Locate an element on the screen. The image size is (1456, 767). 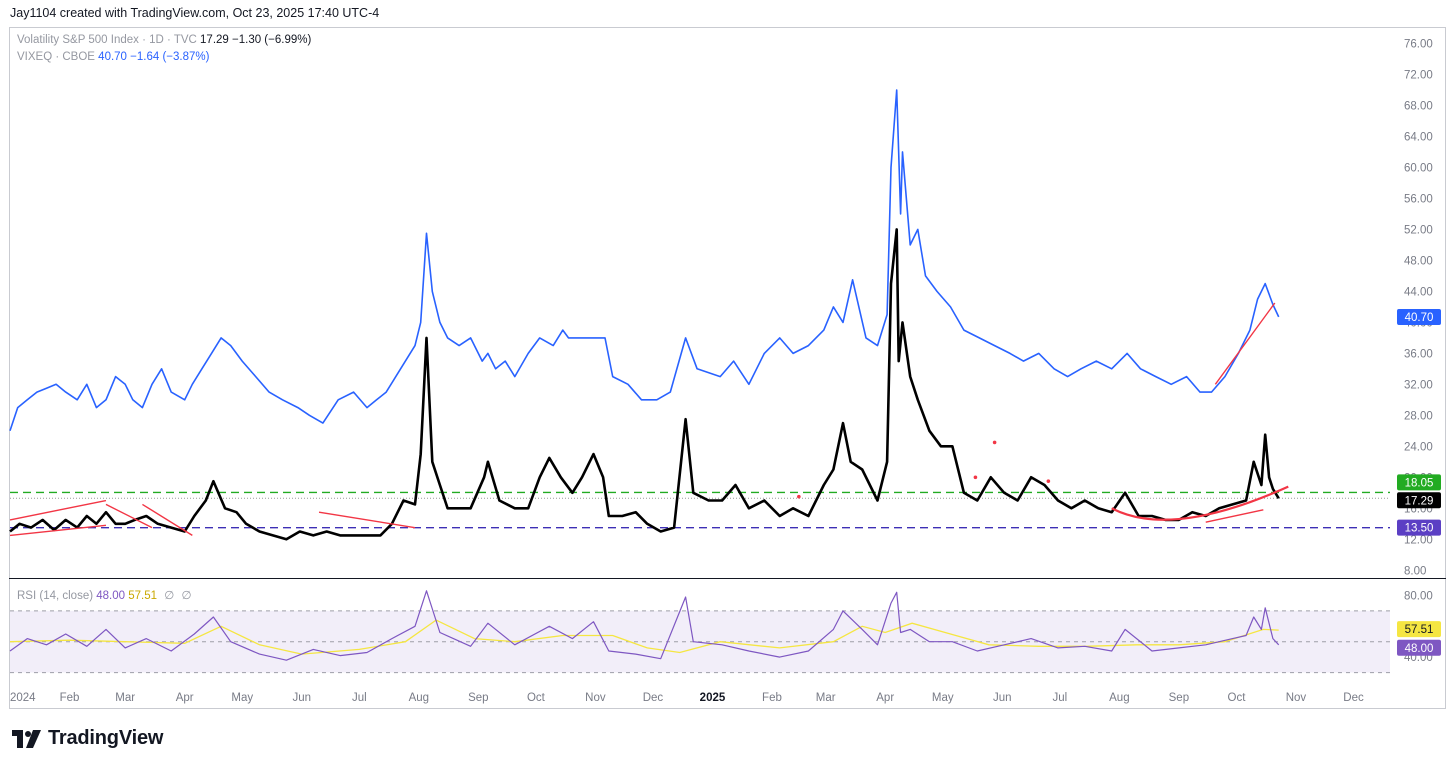
level-lines-layer is located at coordinates (700, 510).